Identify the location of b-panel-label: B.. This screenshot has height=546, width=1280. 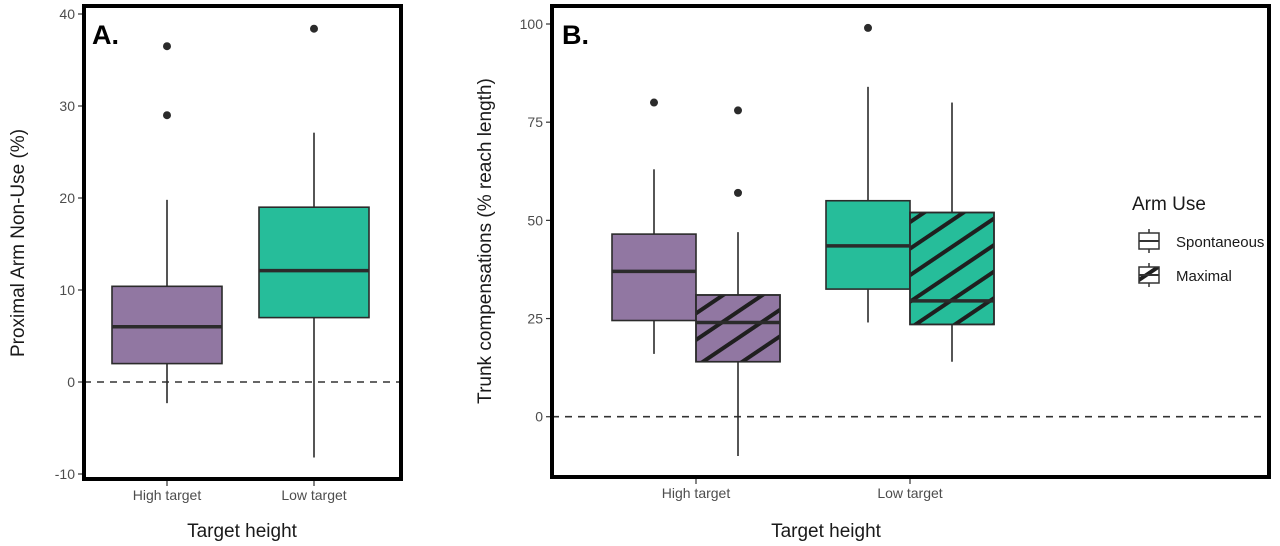
(575, 35).